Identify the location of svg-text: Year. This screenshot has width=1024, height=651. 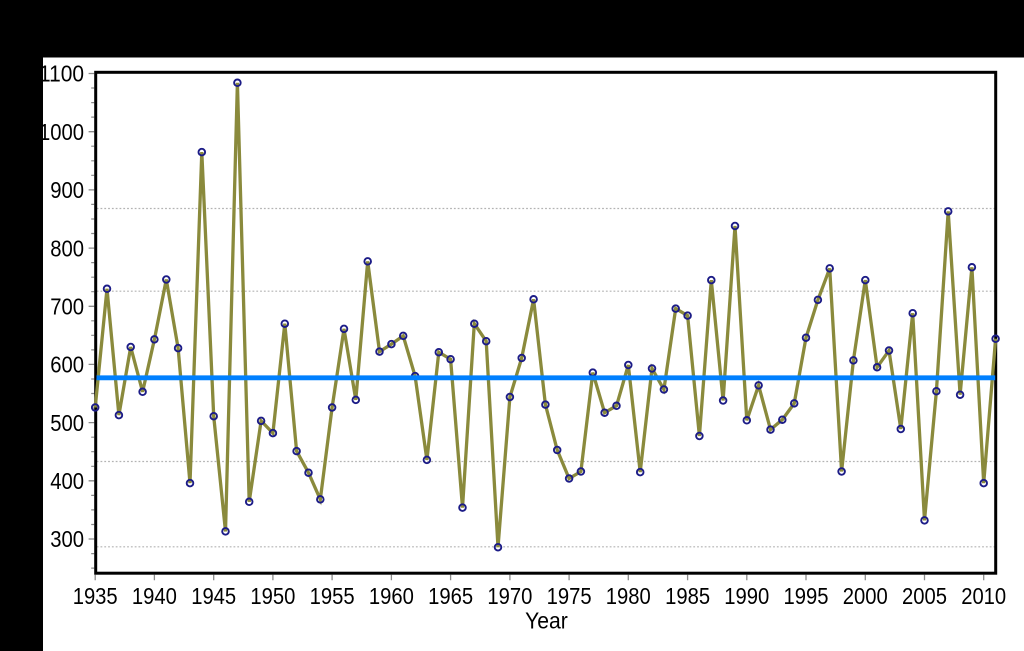
(546, 620).